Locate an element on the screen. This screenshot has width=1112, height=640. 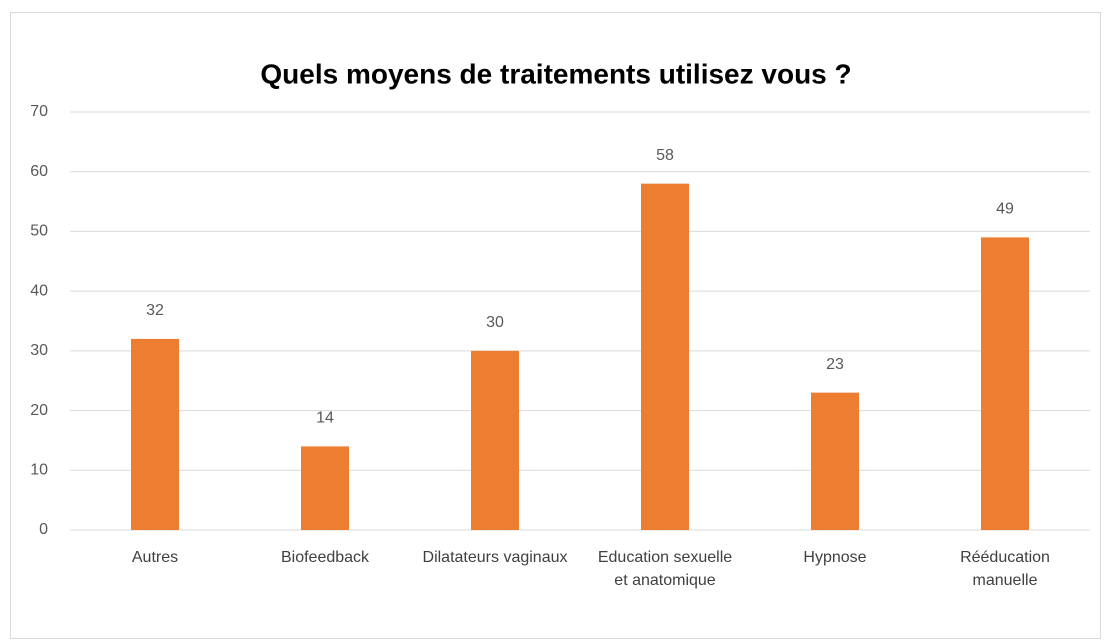
x-tick-label: Education sexuelle et anatomique is located at coordinates (665, 569).